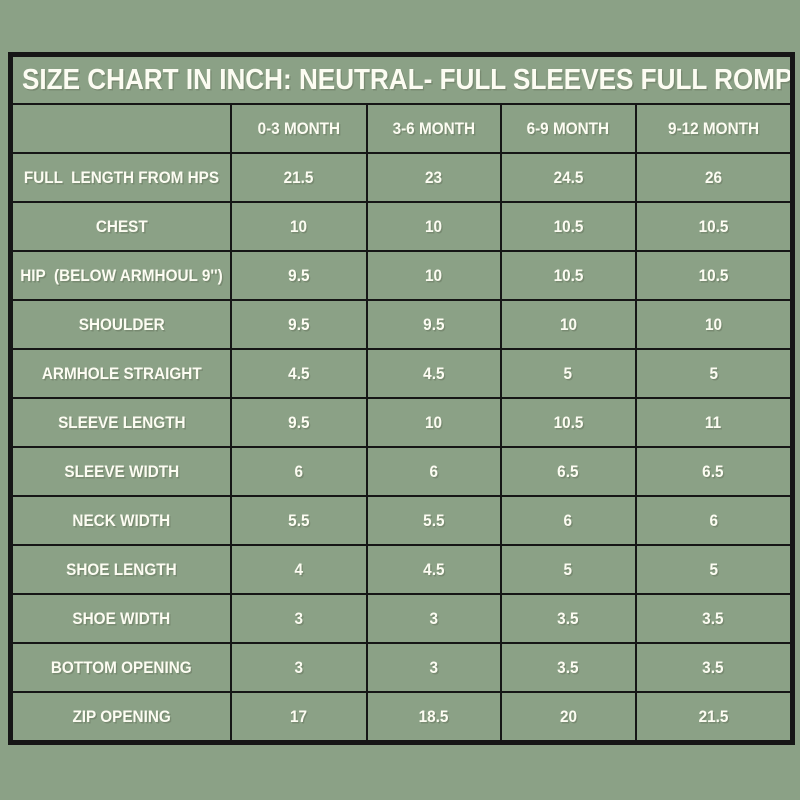  I want to click on row-label-text: SHOULDER, so click(121, 324).